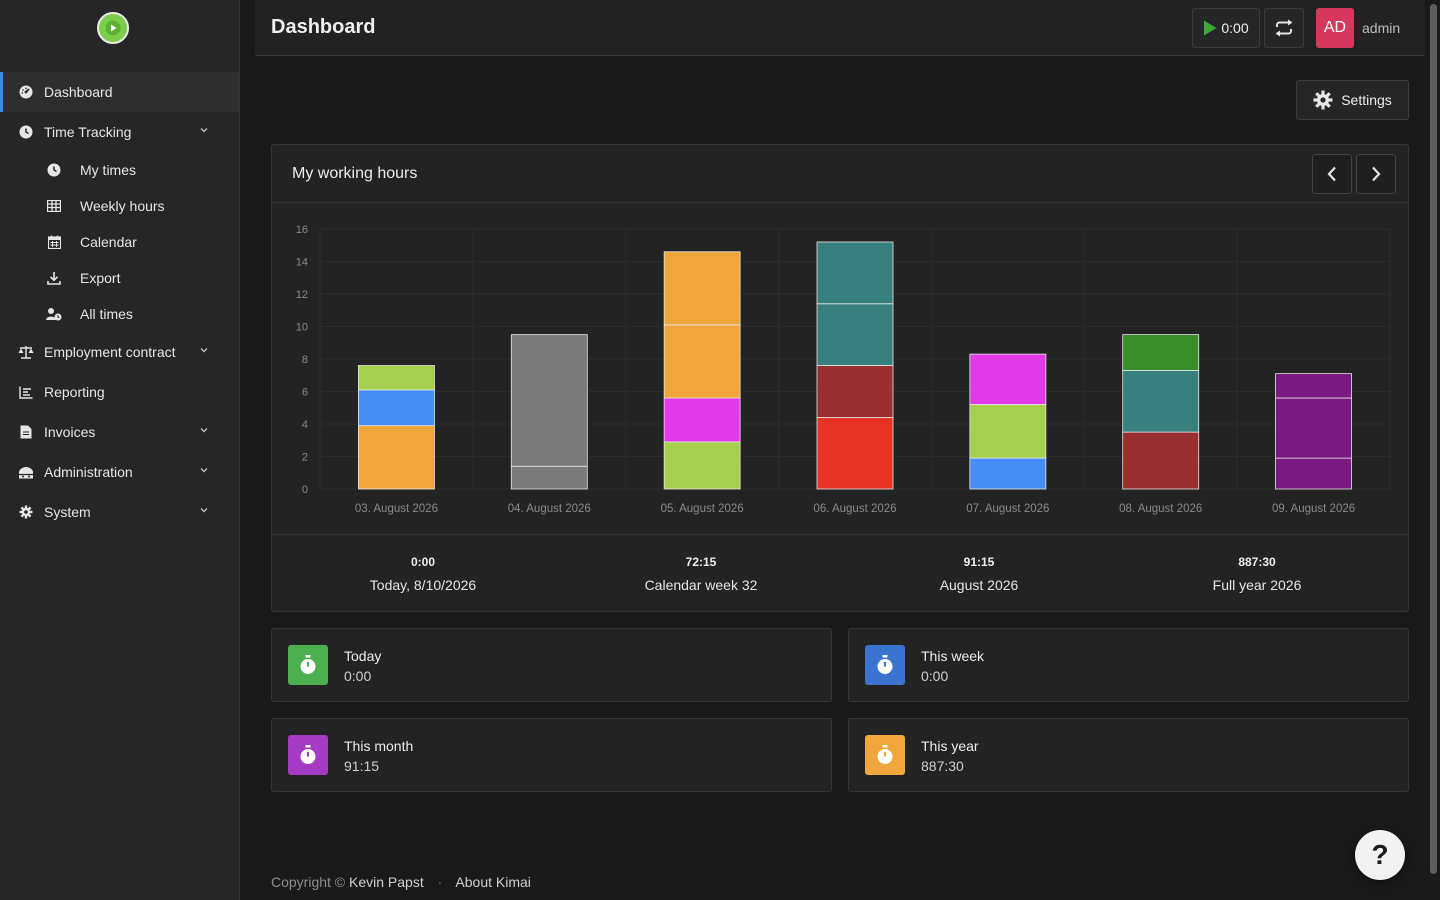 The height and width of the screenshot is (900, 1440). I want to click on calendar-icon, so click(54, 242).